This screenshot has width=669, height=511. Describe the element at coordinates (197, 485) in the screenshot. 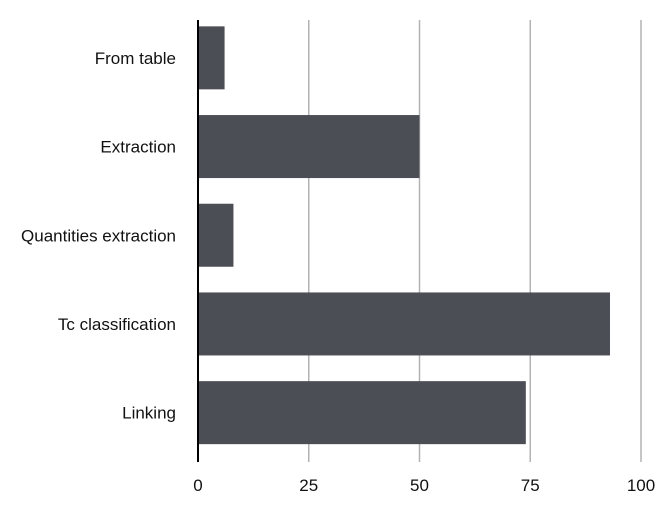

I see `x-tick-label: 0` at that location.